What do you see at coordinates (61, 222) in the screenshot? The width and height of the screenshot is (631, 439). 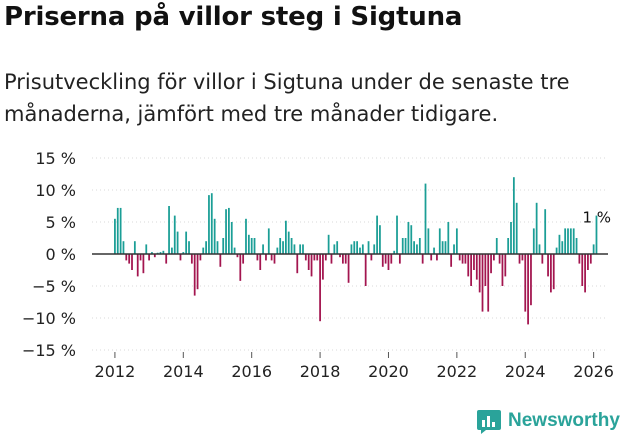 I see `y-tick-label: 5 %` at bounding box center [61, 222].